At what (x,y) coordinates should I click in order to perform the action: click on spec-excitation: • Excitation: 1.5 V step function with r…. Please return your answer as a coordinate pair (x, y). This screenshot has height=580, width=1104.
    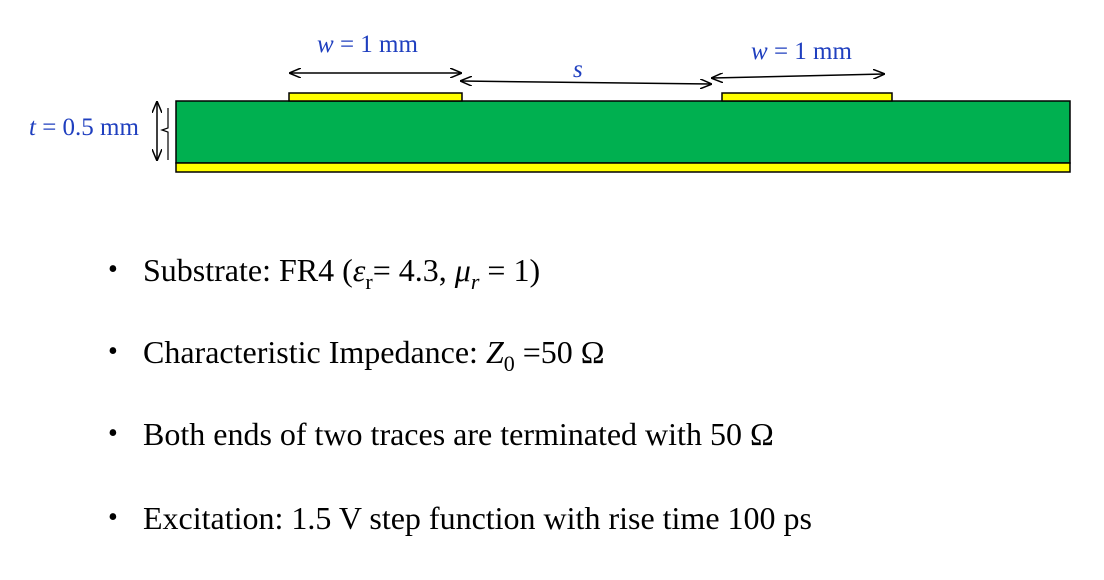
    Looking at the image, I should click on (460, 518).